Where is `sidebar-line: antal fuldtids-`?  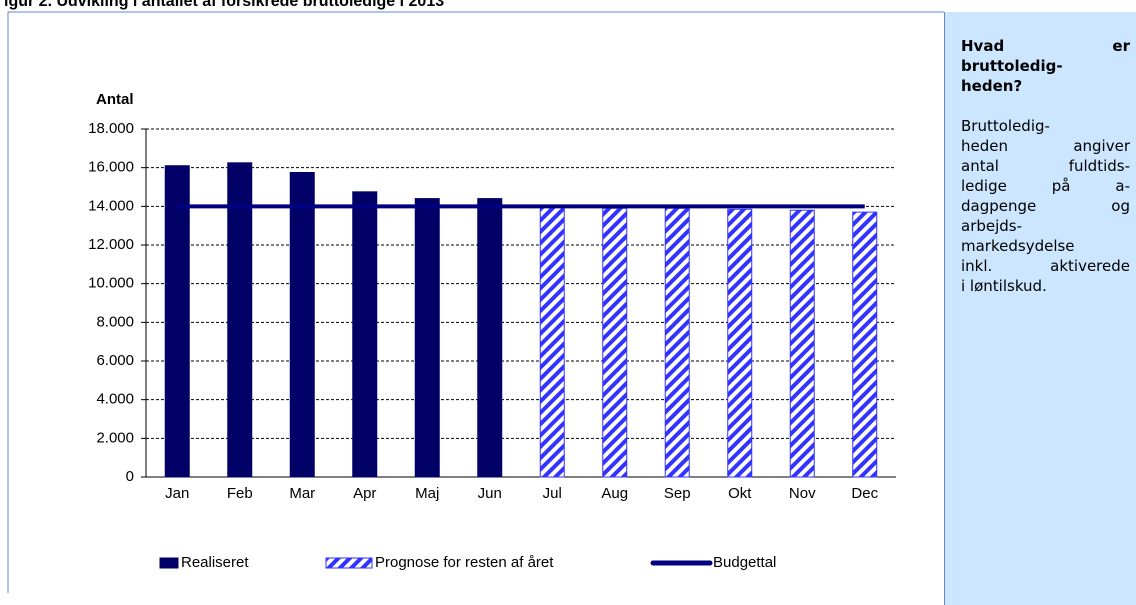
sidebar-line: antal fuldtids- is located at coordinates (1045, 166).